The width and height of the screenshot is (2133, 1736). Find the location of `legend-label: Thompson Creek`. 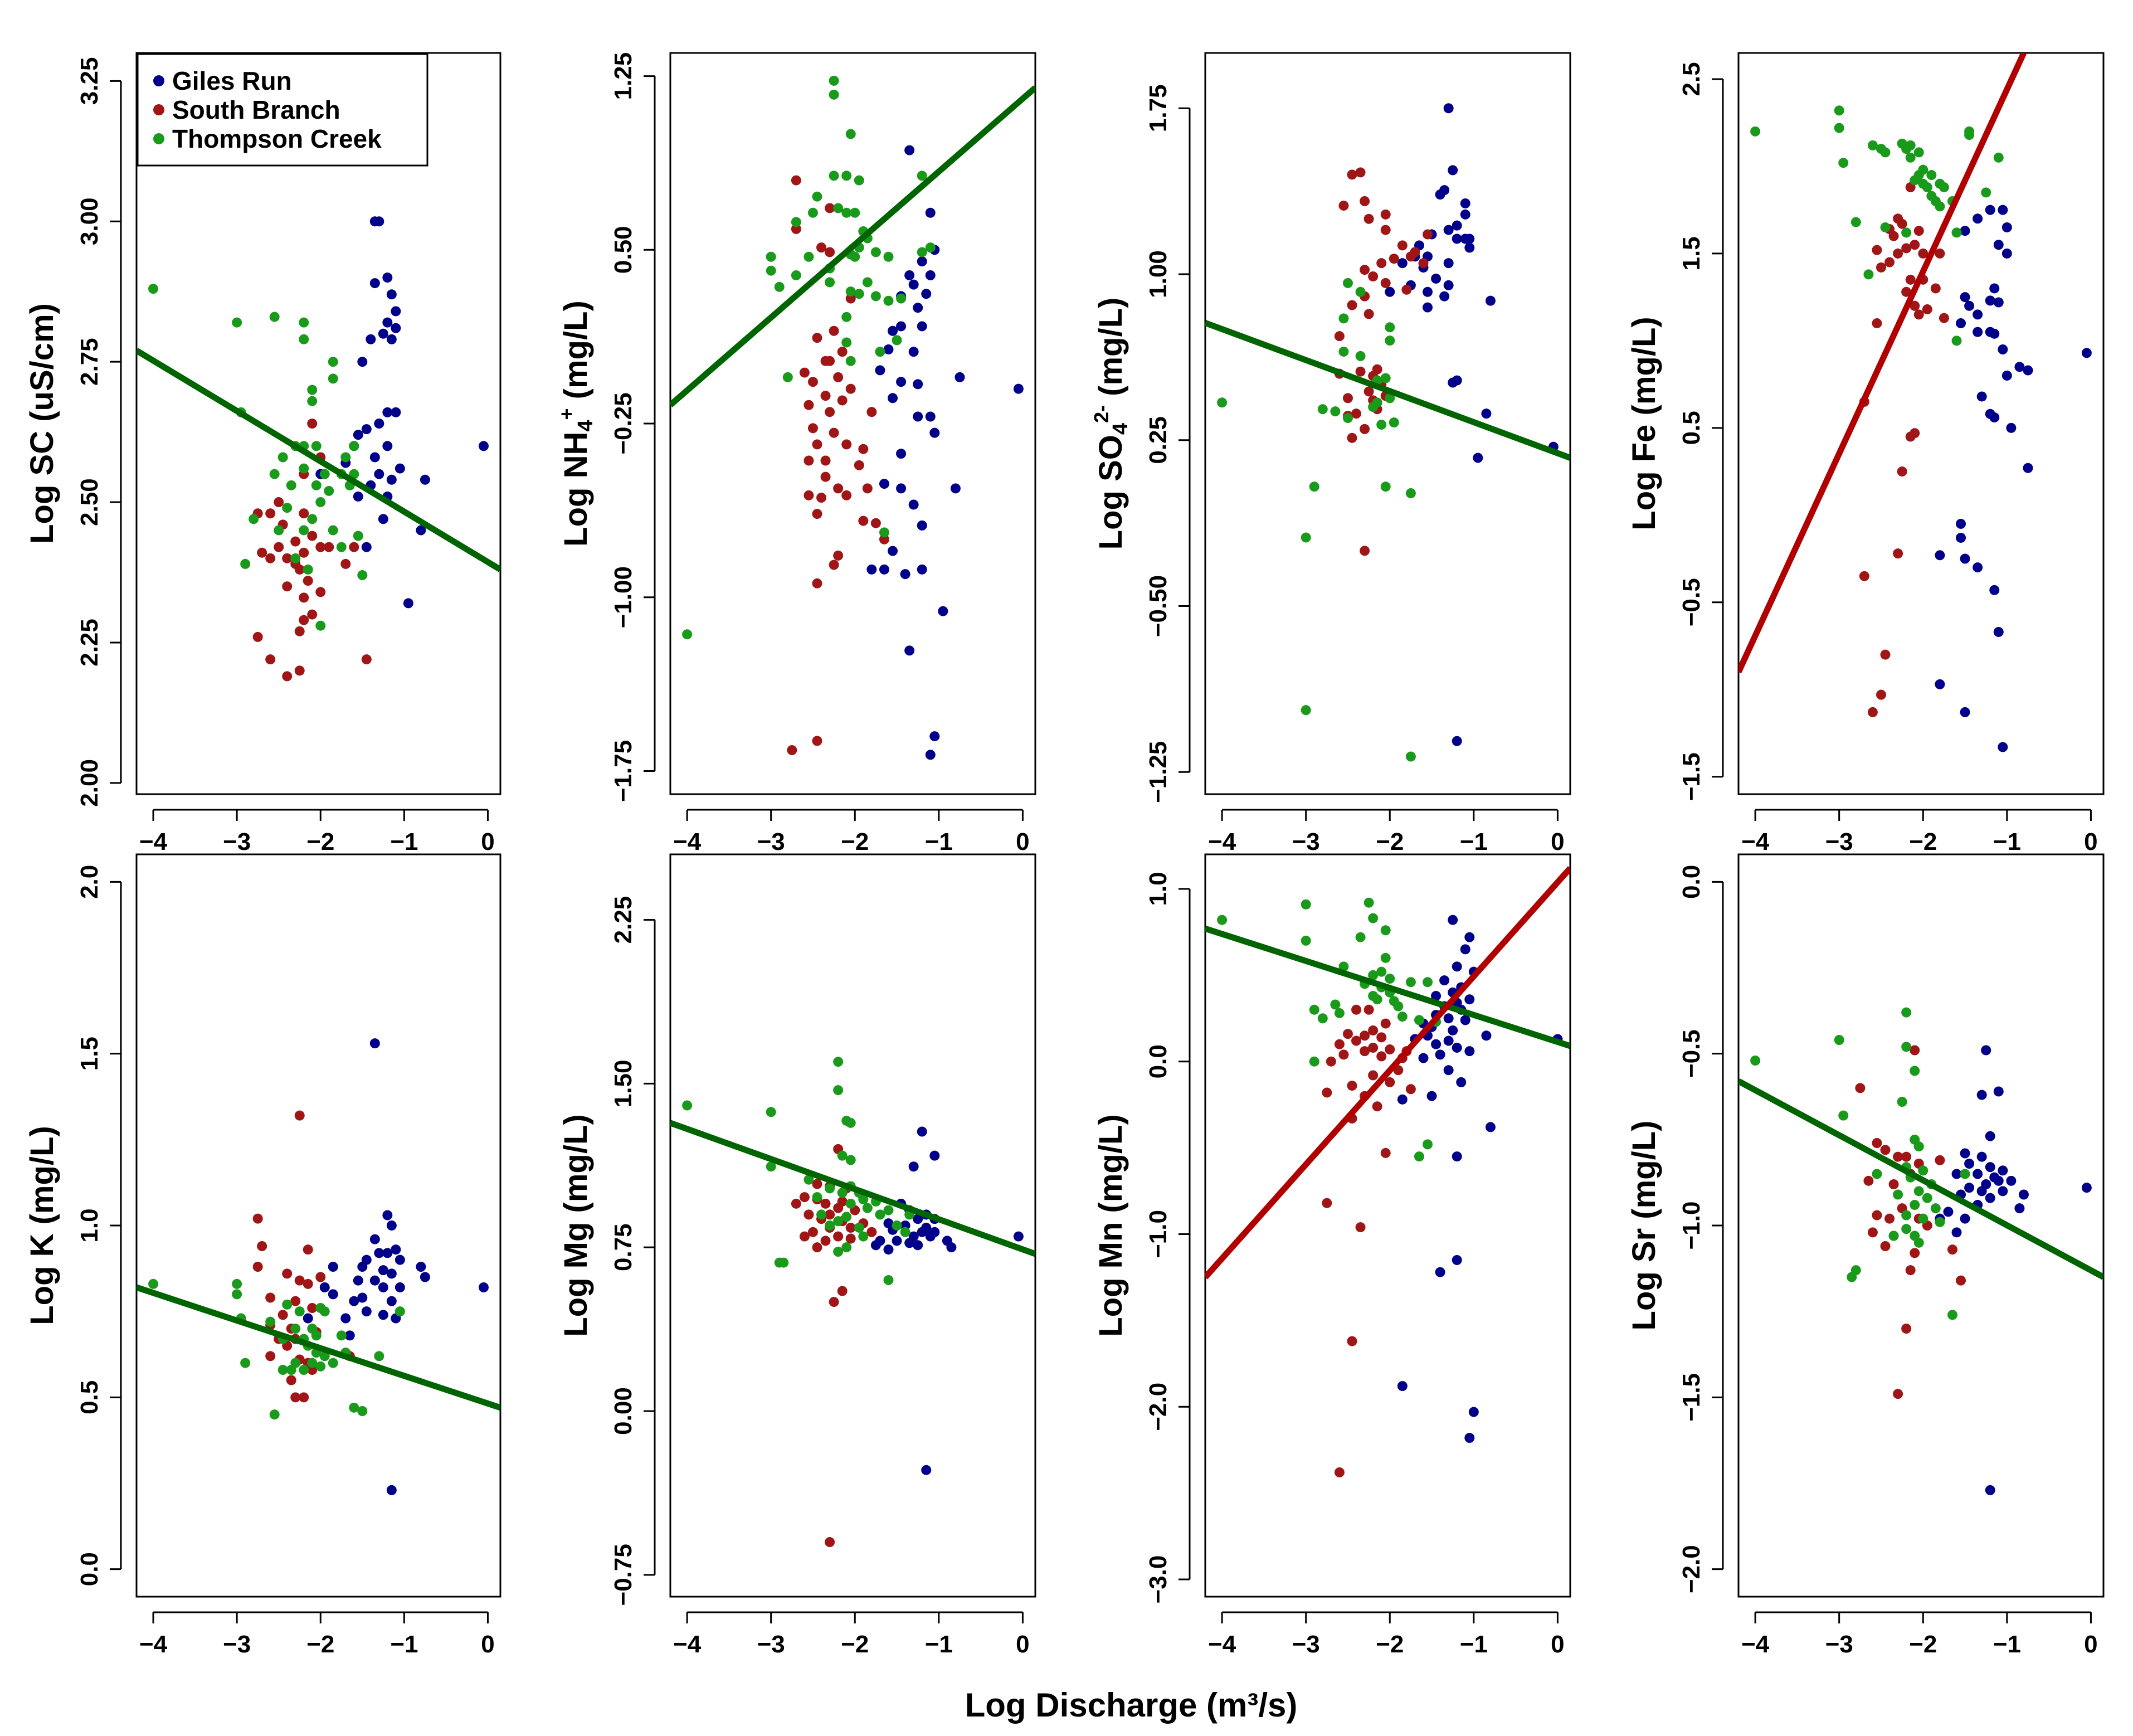

legend-label: Thompson Creek is located at coordinates (277, 138).